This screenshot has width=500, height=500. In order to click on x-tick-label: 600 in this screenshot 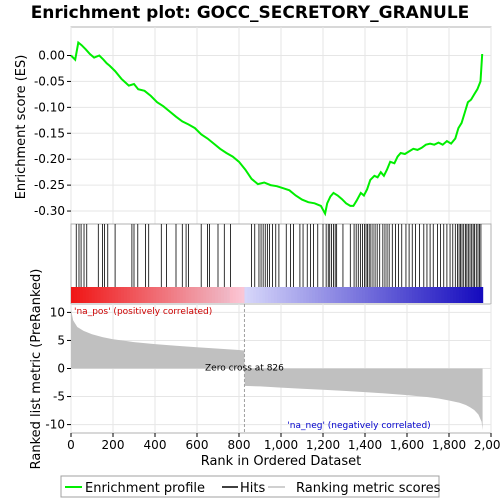, I will do `click(197, 445)`.